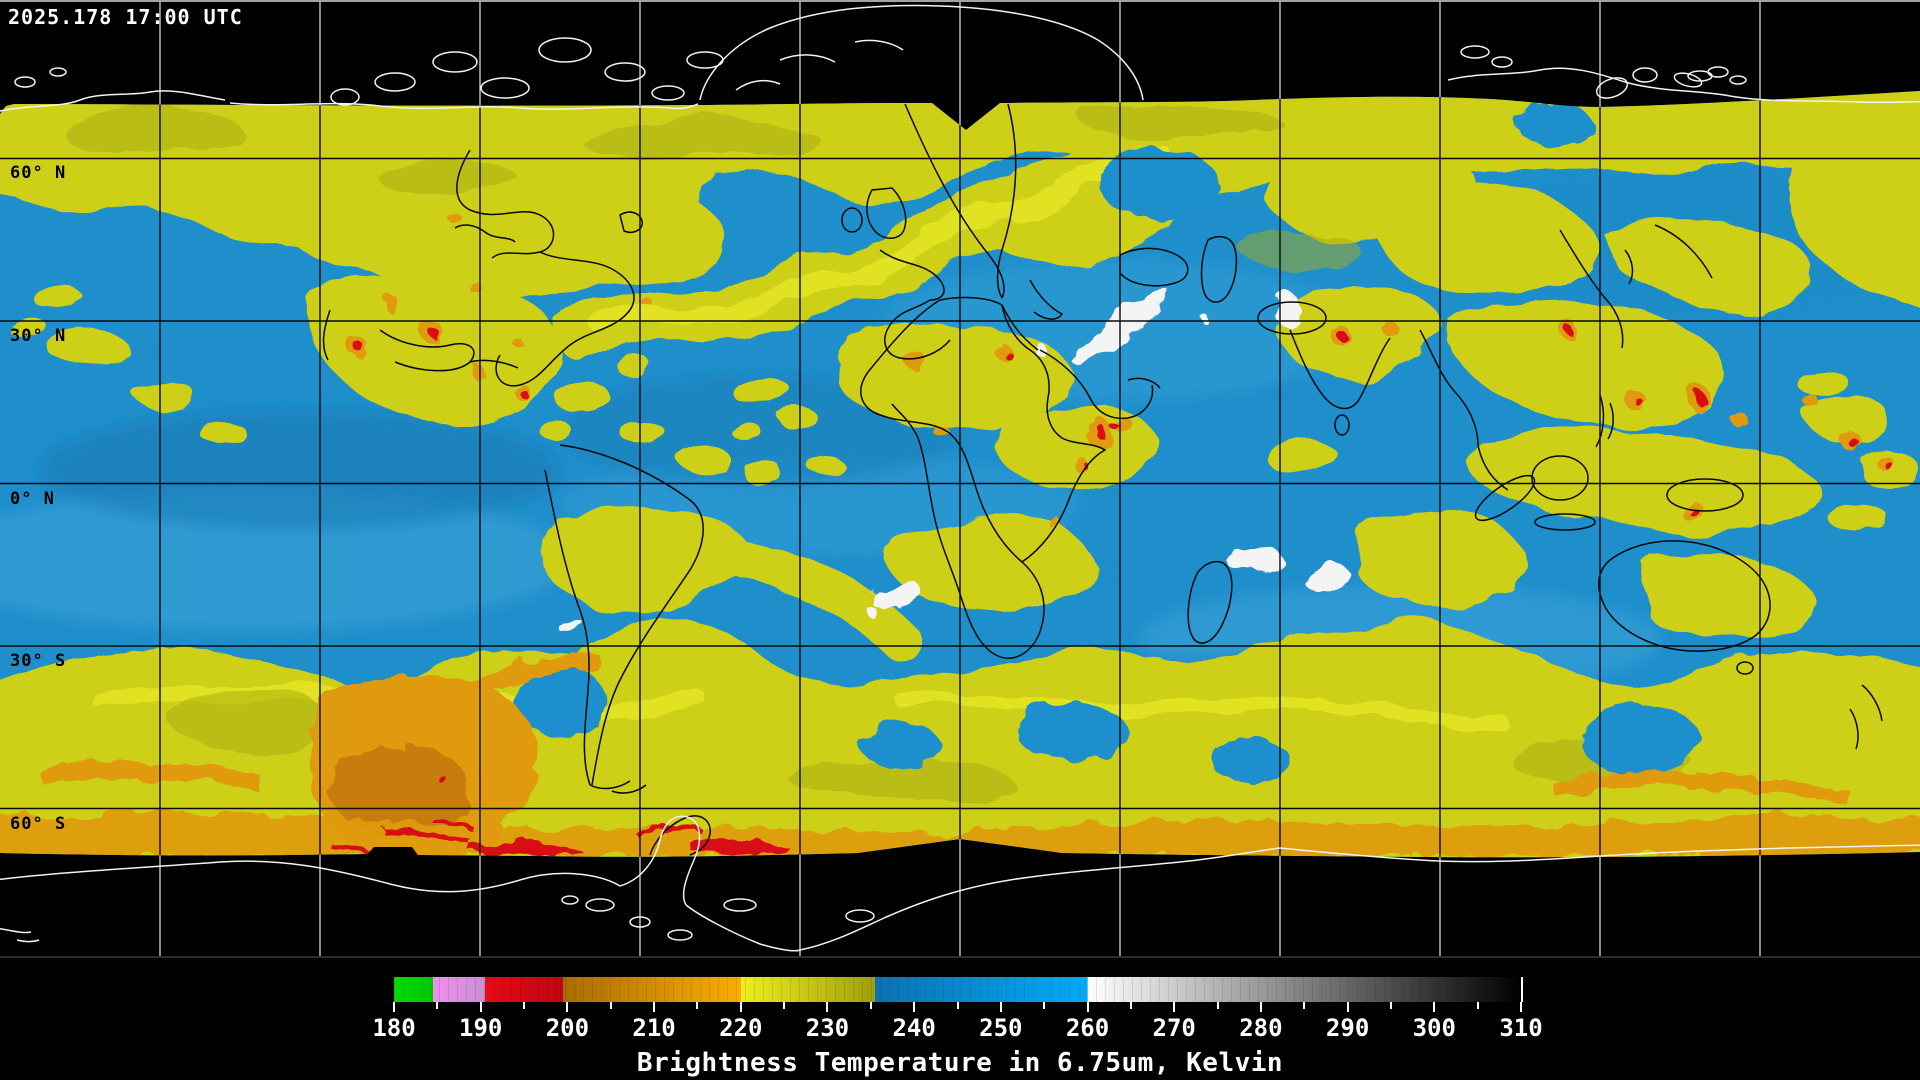  I want to click on latitude-label-2: 0° N, so click(32, 499).